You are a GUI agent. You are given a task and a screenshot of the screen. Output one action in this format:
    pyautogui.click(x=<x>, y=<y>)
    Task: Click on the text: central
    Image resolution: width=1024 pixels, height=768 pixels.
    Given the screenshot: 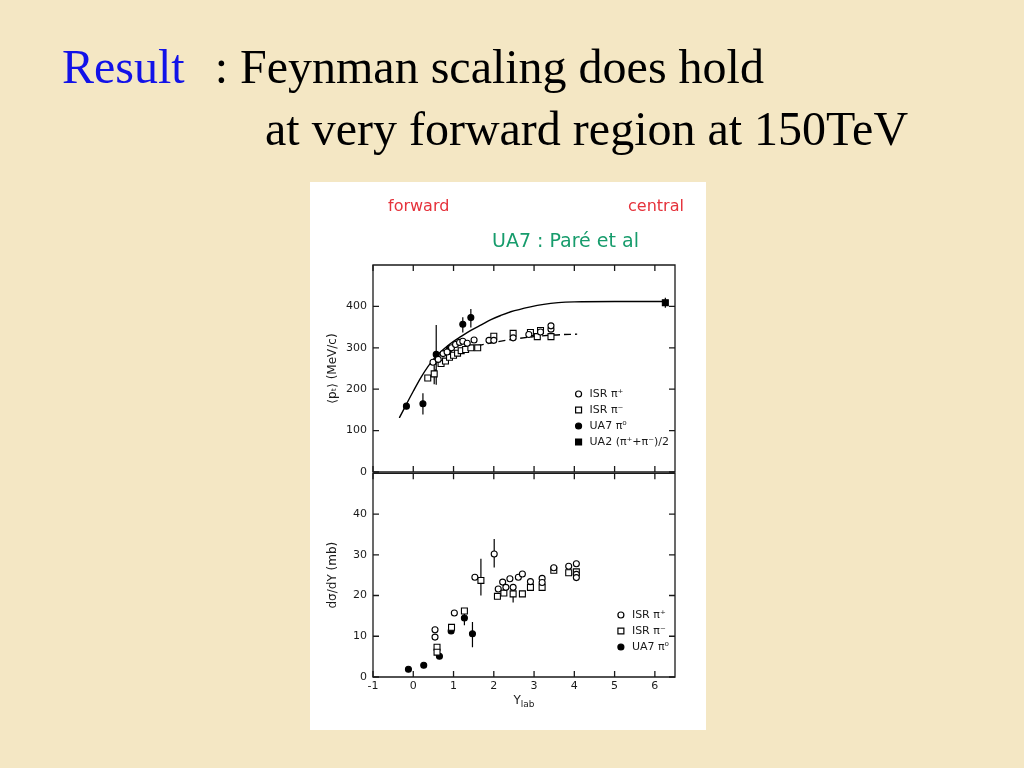 What is the action you would take?
    pyautogui.click(x=656, y=206)
    